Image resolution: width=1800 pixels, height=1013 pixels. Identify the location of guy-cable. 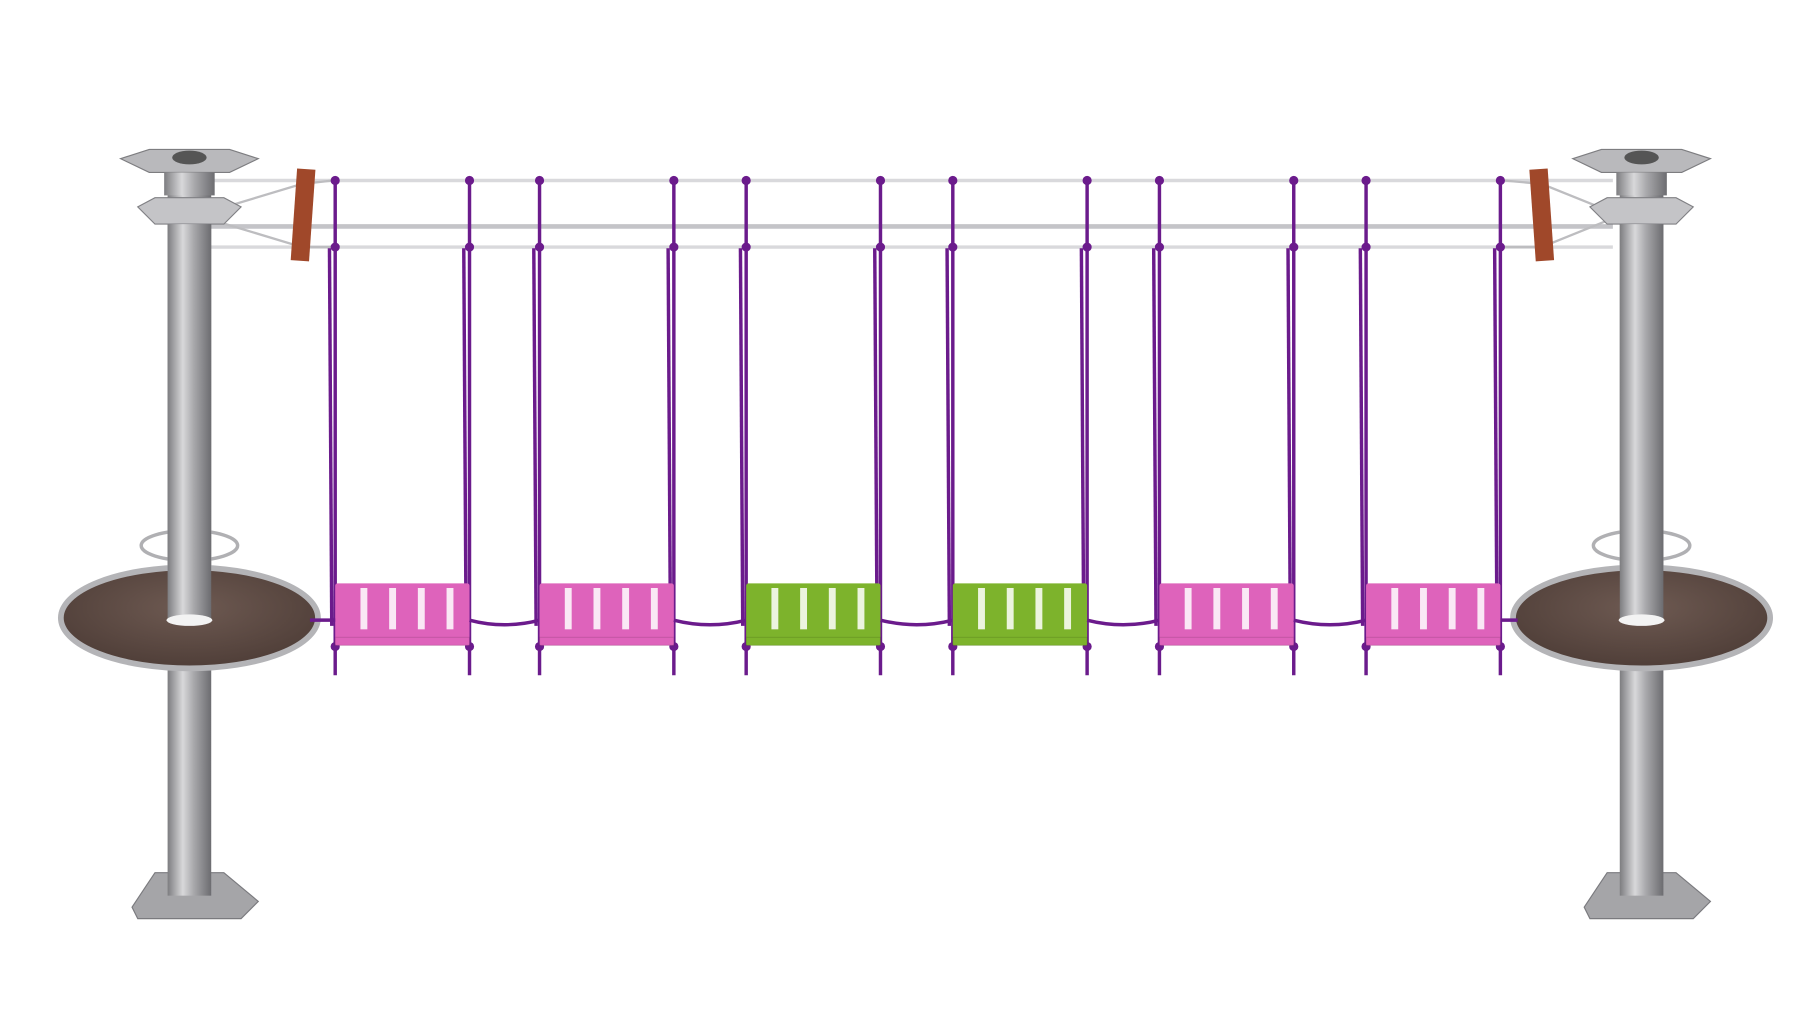
(1558, 233).